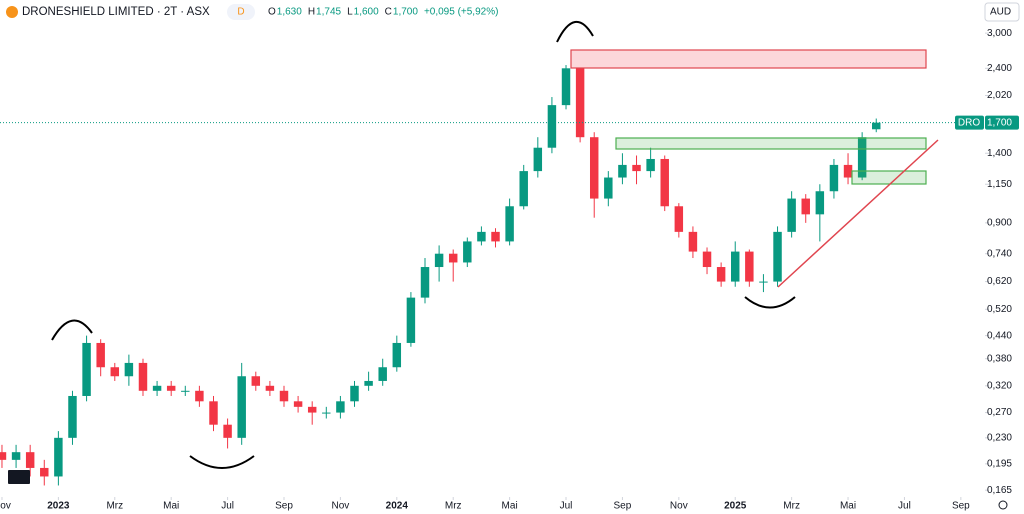 Image resolution: width=1024 pixels, height=514 pixels. I want to click on y-tick-label: 0,900, so click(999, 223).